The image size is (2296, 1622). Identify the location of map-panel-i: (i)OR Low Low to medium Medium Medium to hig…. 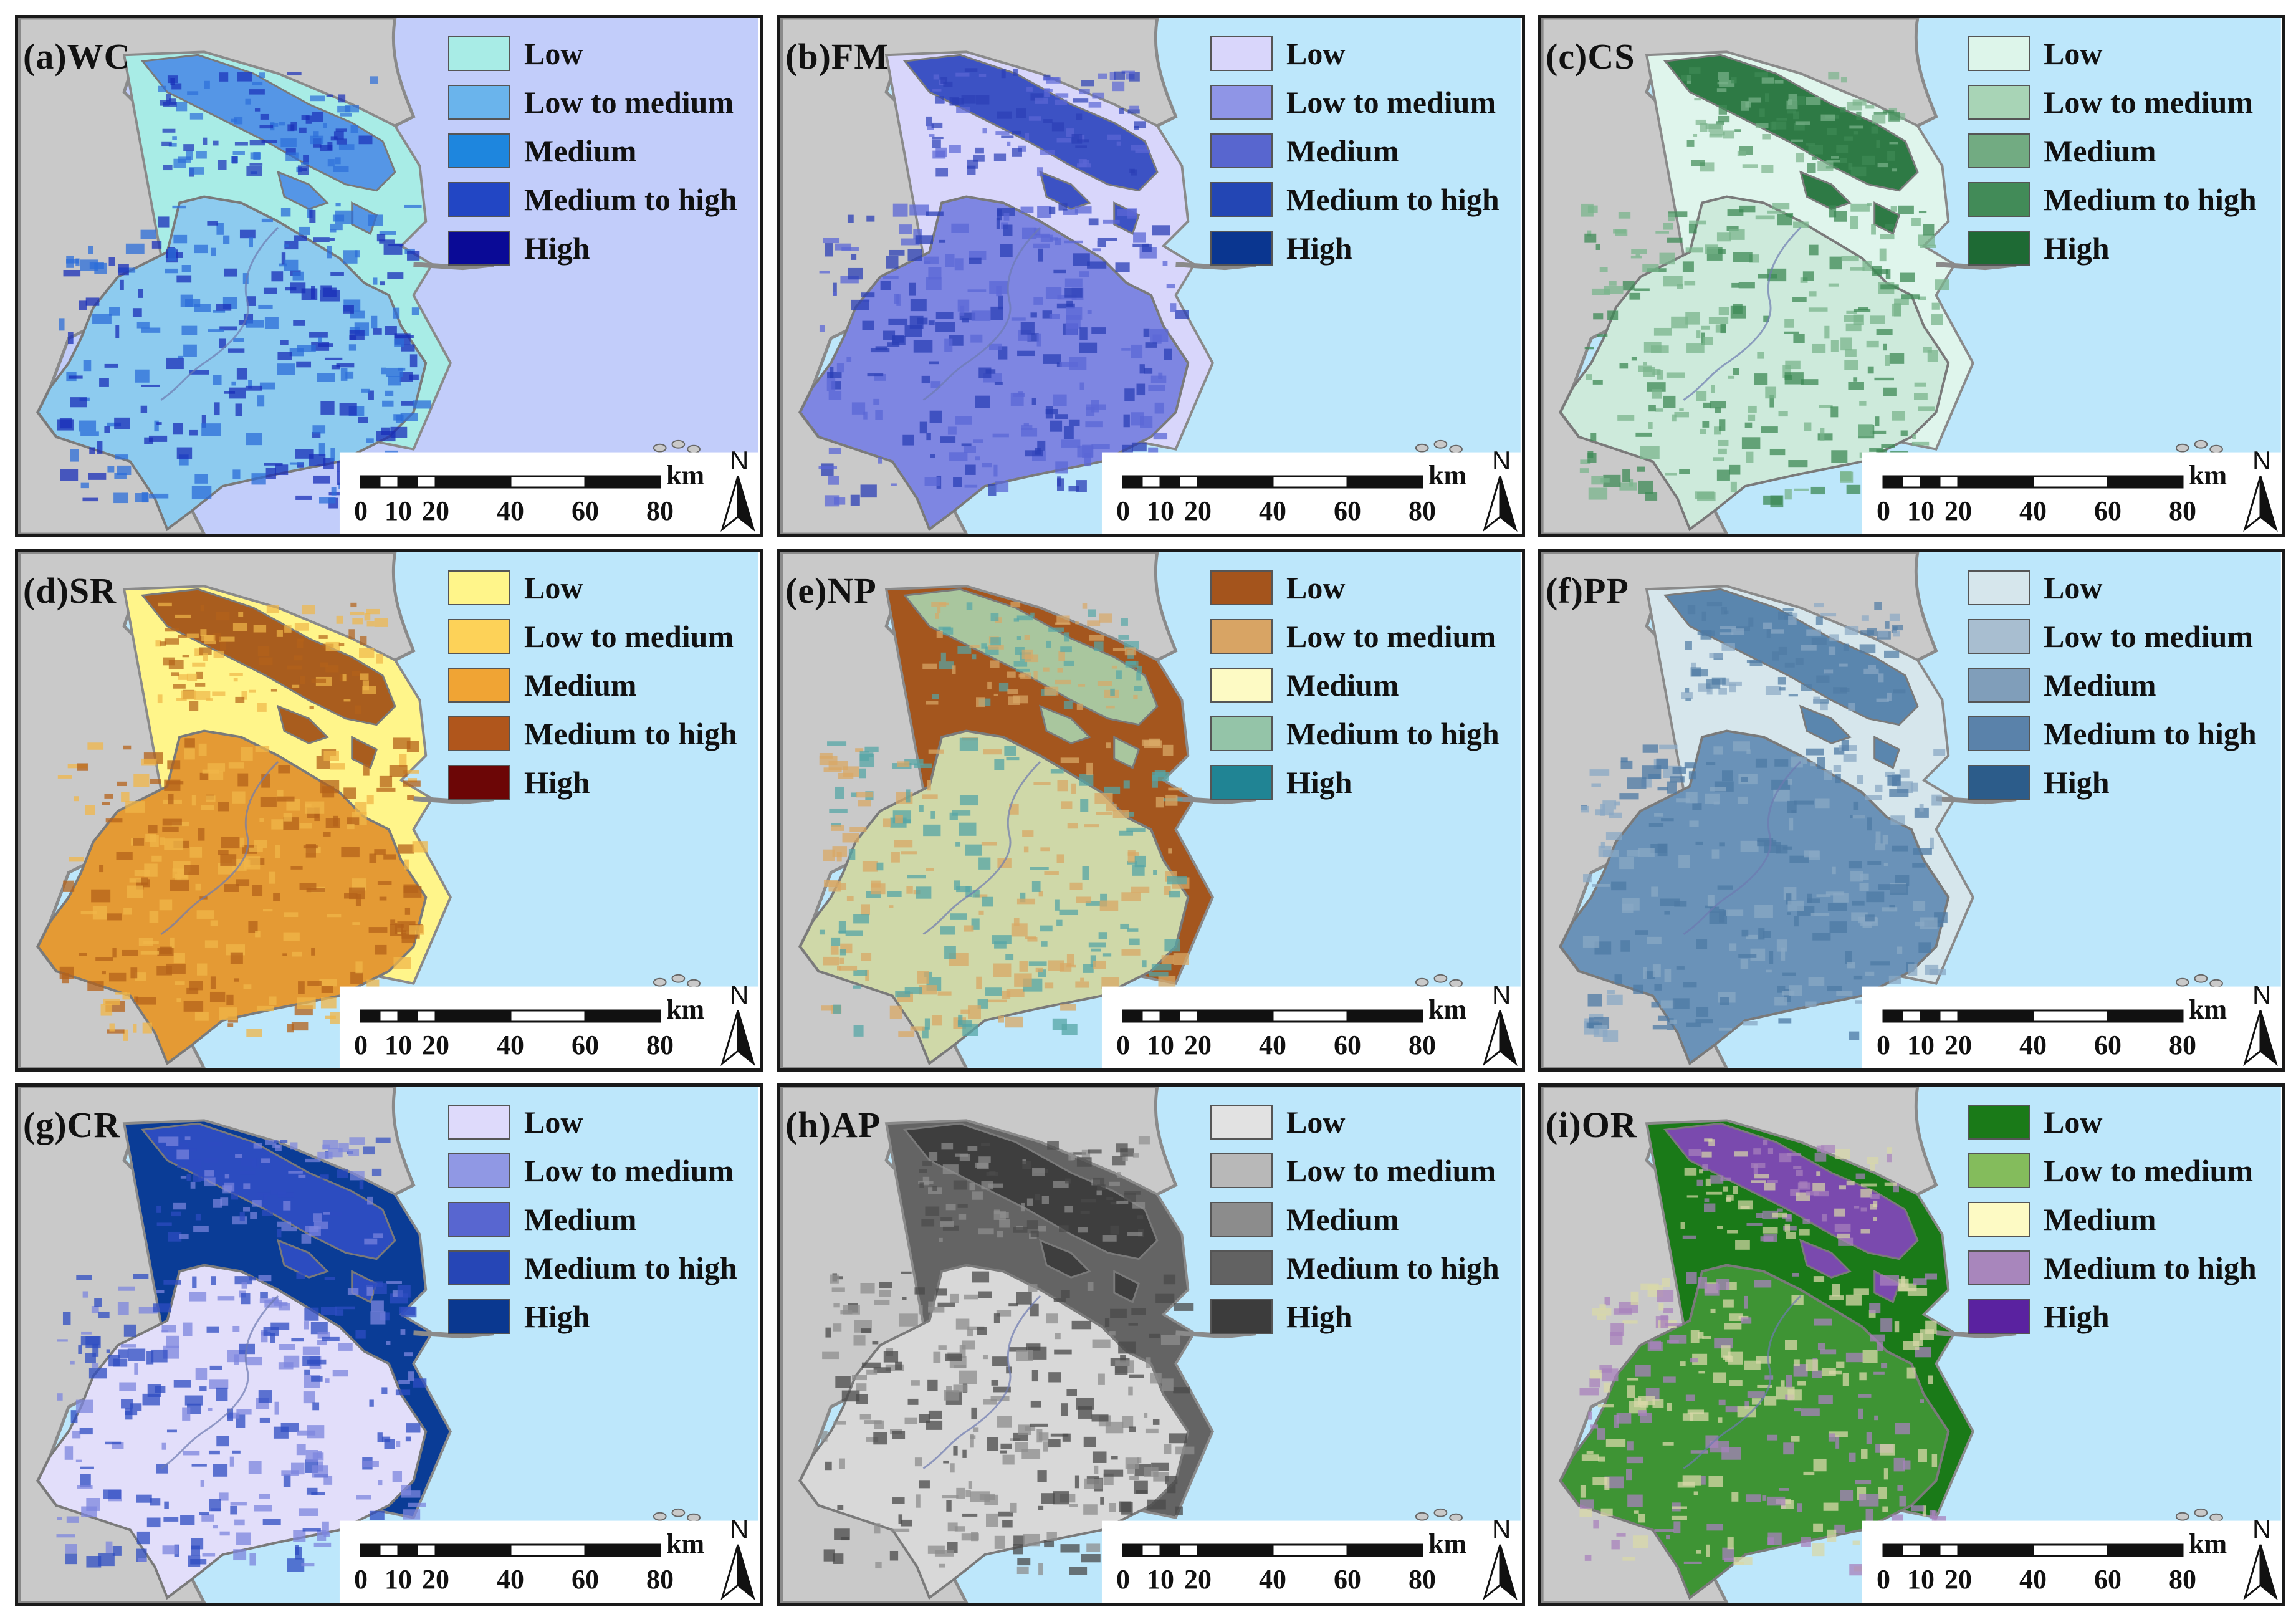
(1911, 1344).